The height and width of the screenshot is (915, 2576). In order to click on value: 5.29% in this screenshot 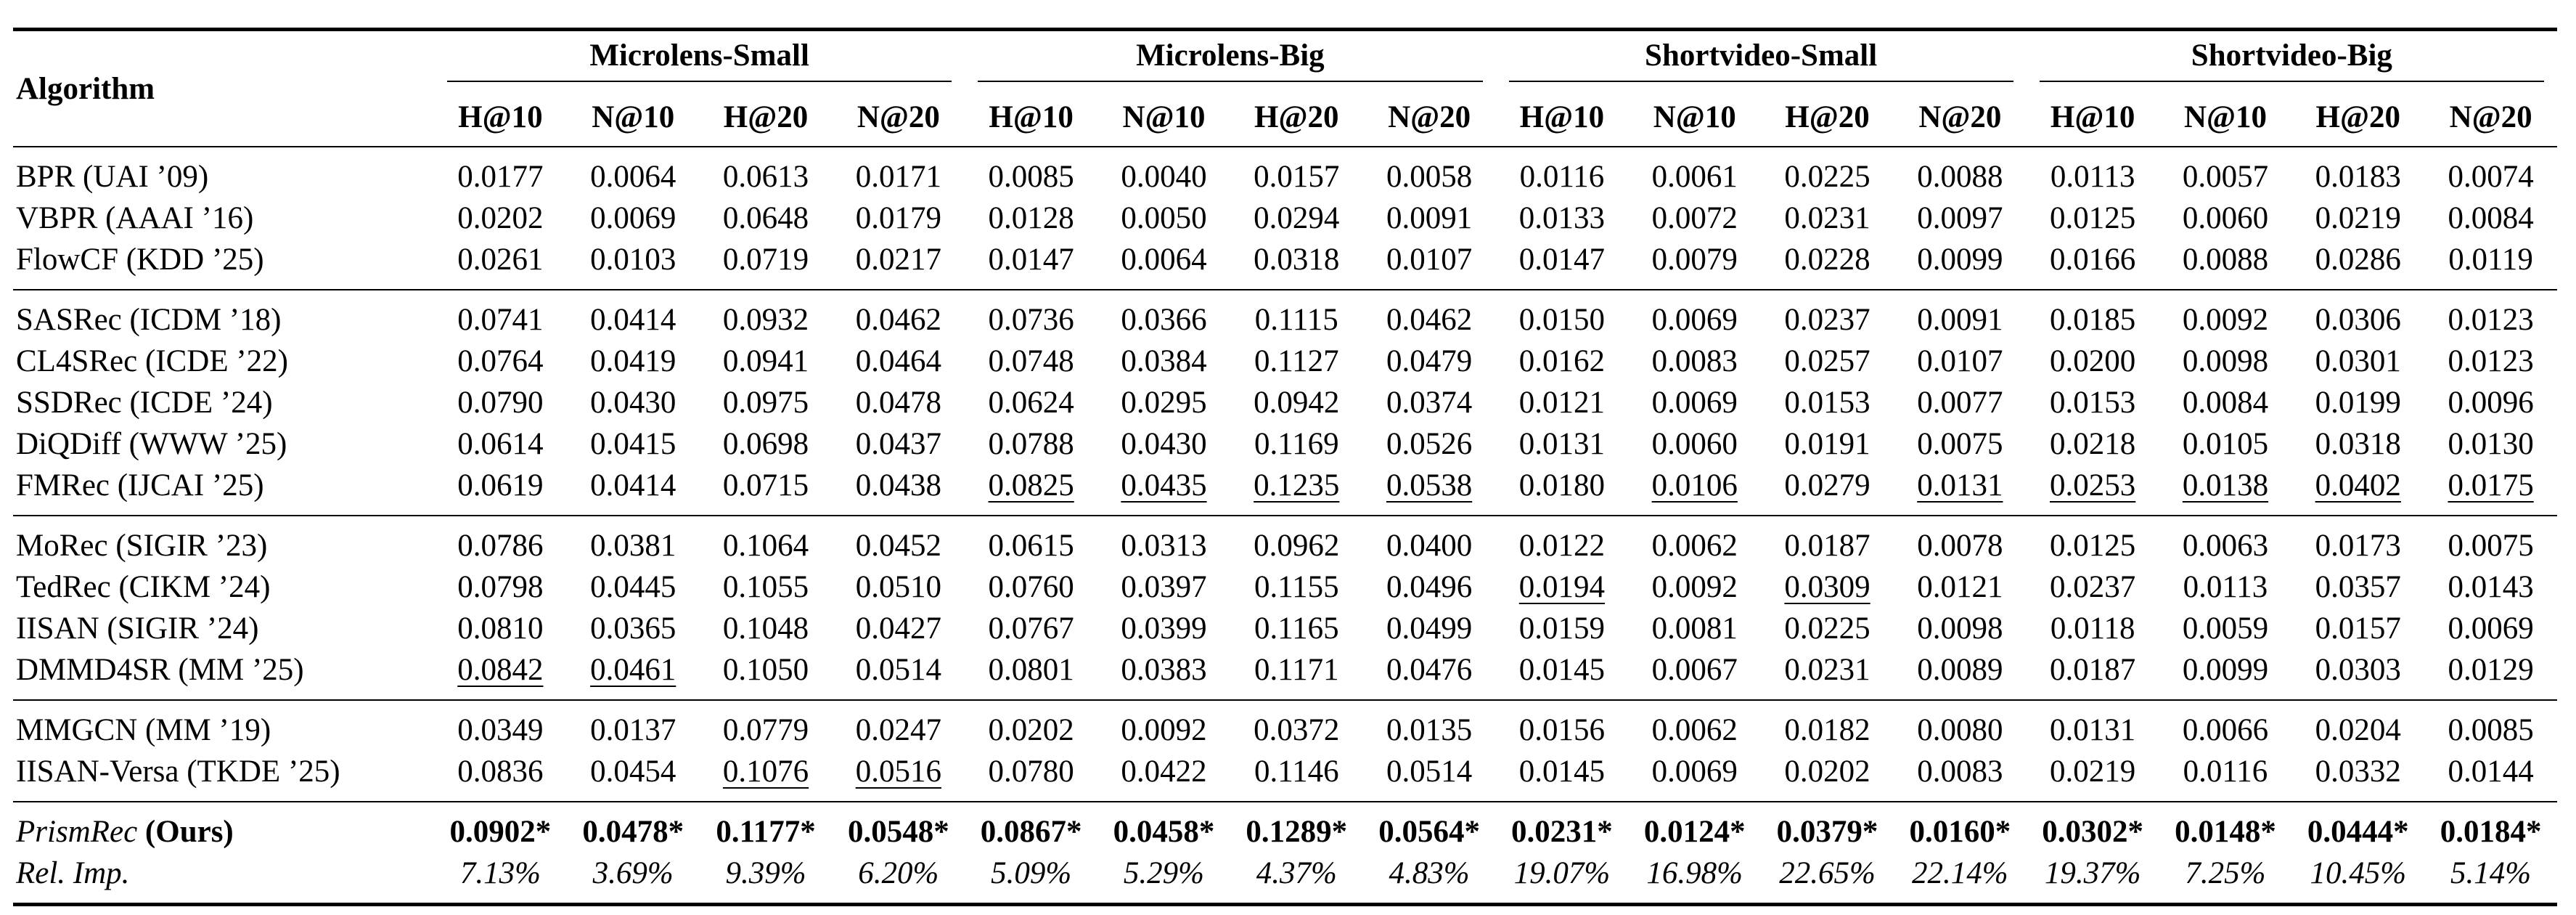, I will do `click(1163, 873)`.